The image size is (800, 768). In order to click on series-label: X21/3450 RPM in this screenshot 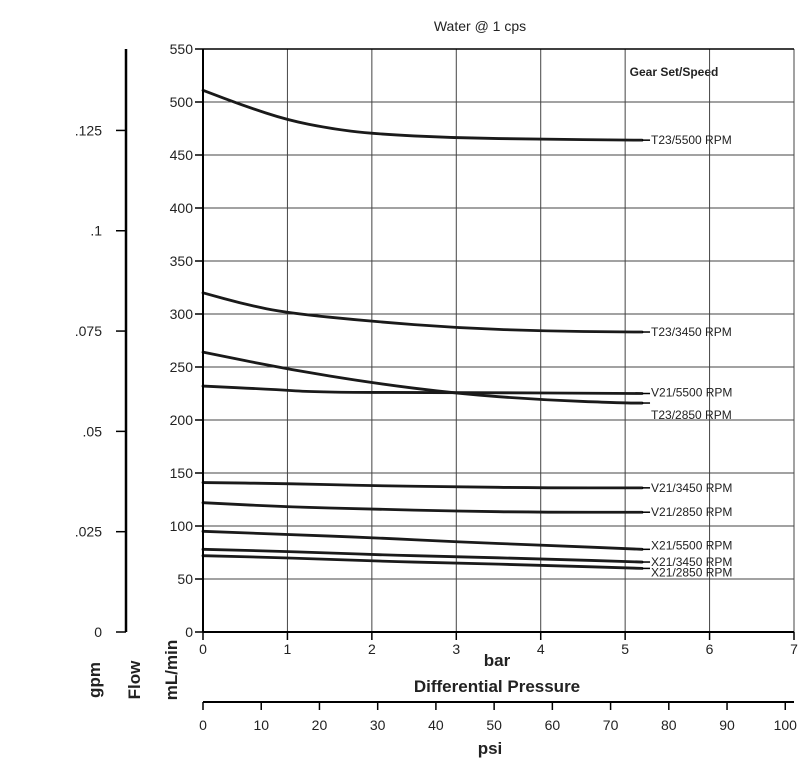, I will do `click(691, 562)`.